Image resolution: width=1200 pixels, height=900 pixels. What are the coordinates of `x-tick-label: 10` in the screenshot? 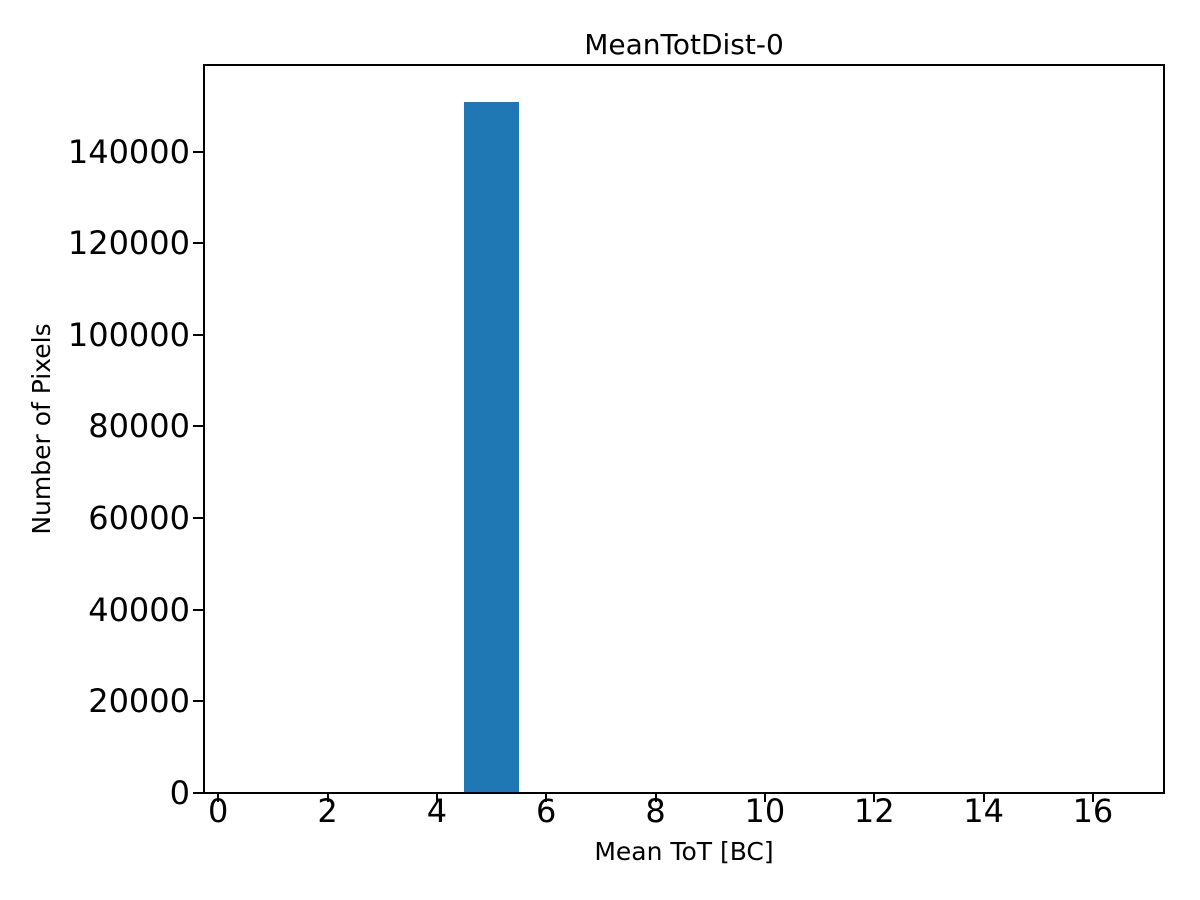 It's located at (765, 811).